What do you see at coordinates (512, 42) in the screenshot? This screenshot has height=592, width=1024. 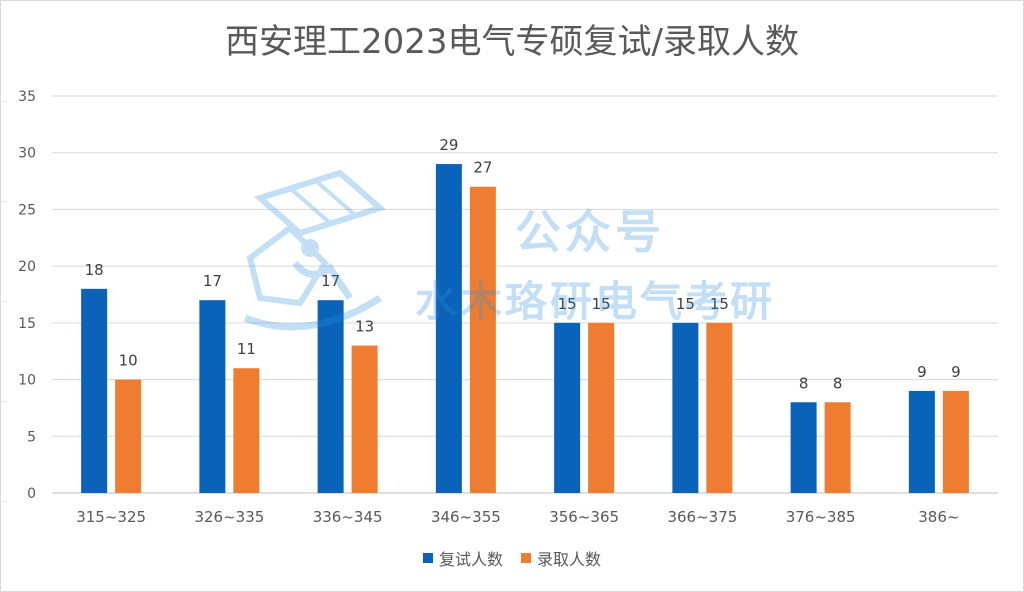 I see `chart-title: 西安理工2023电气专硕复试/录取人数` at bounding box center [512, 42].